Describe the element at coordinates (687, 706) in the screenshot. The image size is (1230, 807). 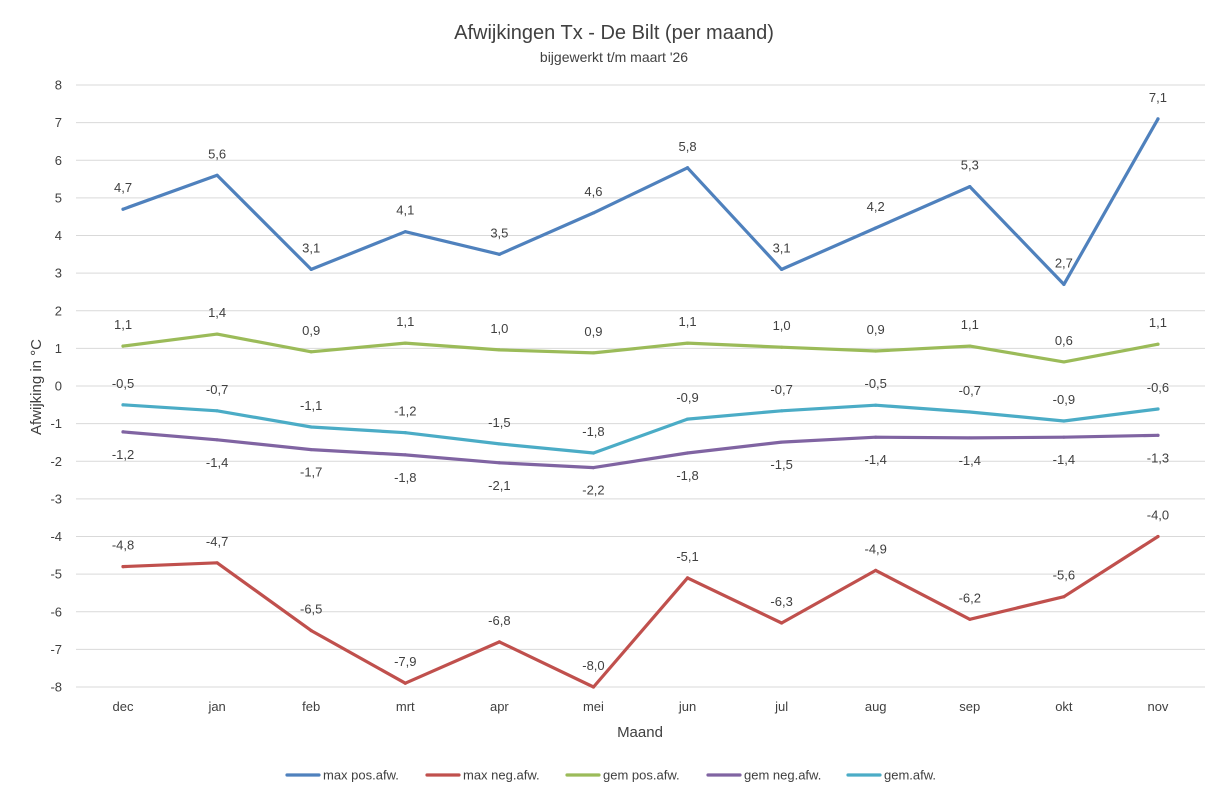
I see `x-tick-label: jun` at that location.